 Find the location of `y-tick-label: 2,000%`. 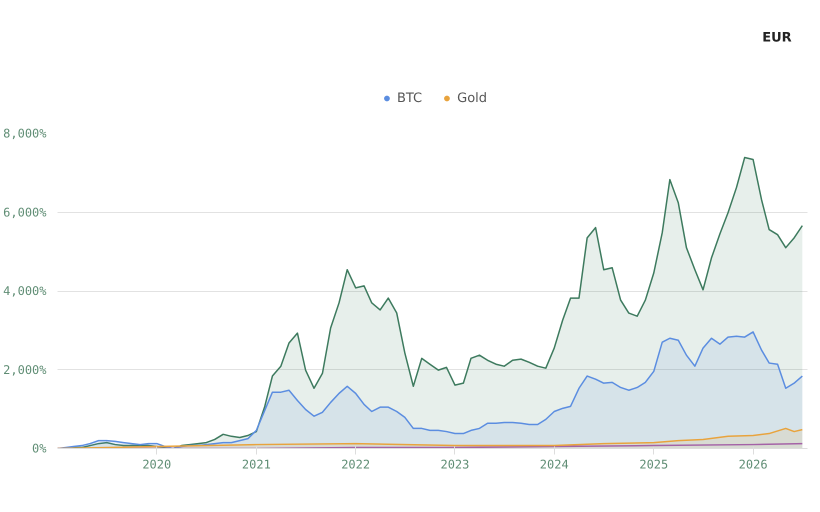

y-tick-label: 2,000% is located at coordinates (25, 369).